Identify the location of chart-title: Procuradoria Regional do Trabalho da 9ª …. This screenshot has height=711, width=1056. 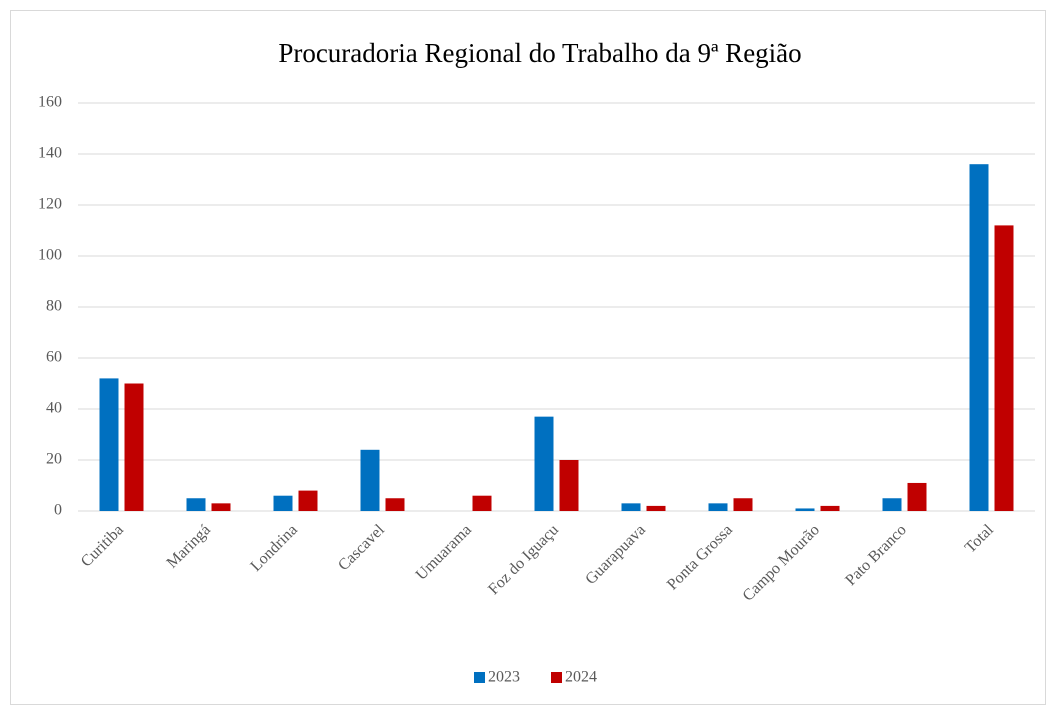
(539, 53).